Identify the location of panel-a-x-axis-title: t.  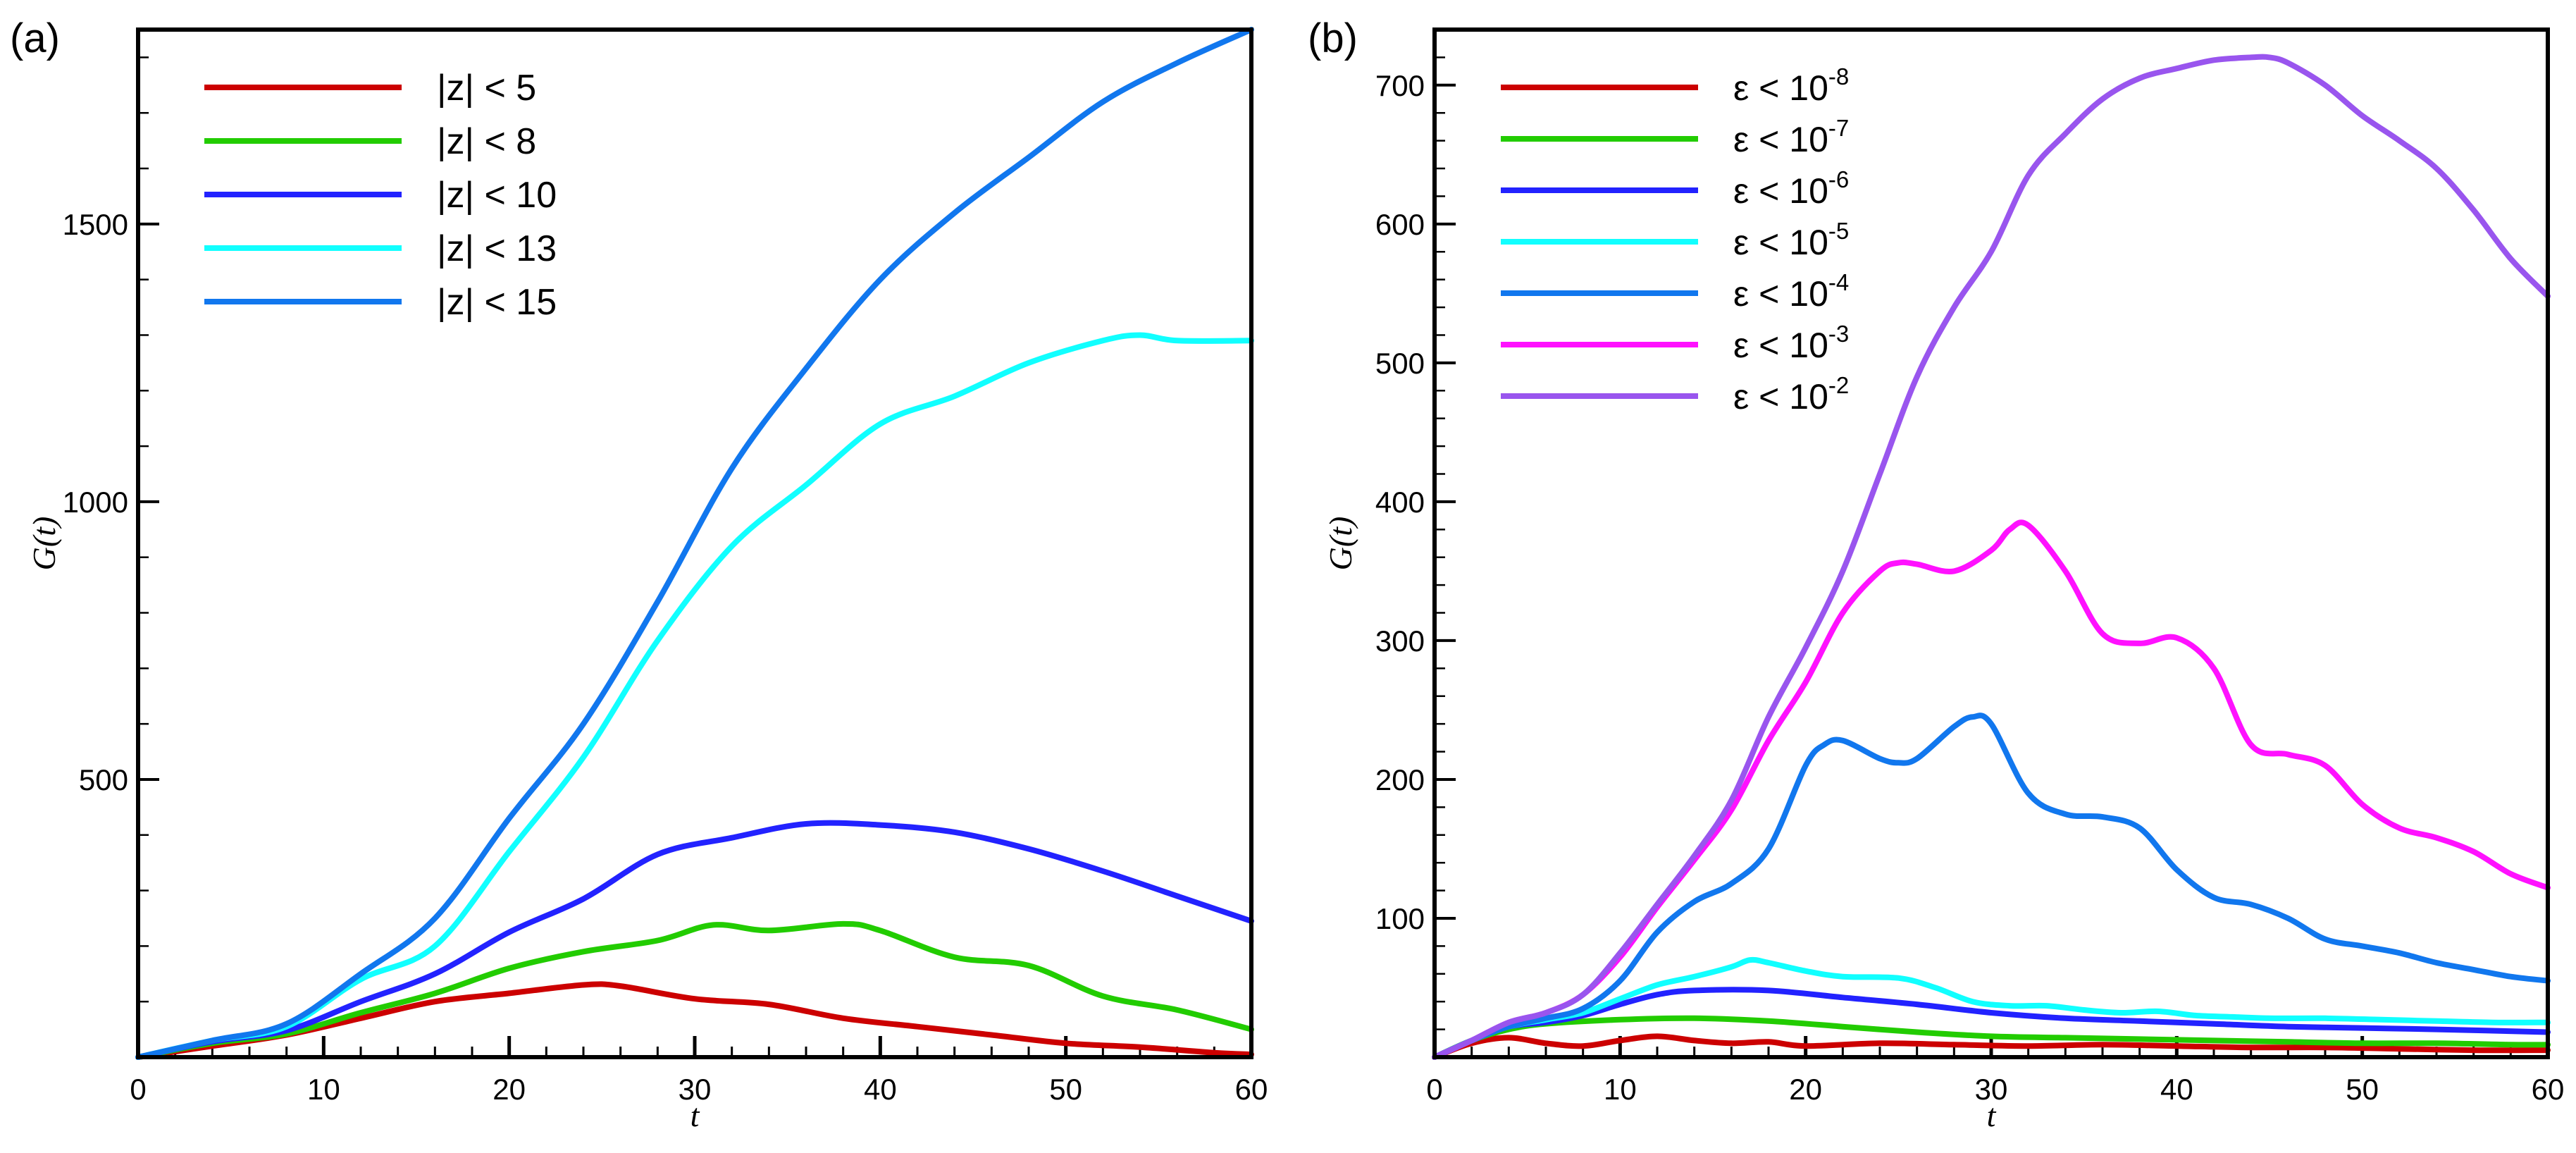
(695, 1115).